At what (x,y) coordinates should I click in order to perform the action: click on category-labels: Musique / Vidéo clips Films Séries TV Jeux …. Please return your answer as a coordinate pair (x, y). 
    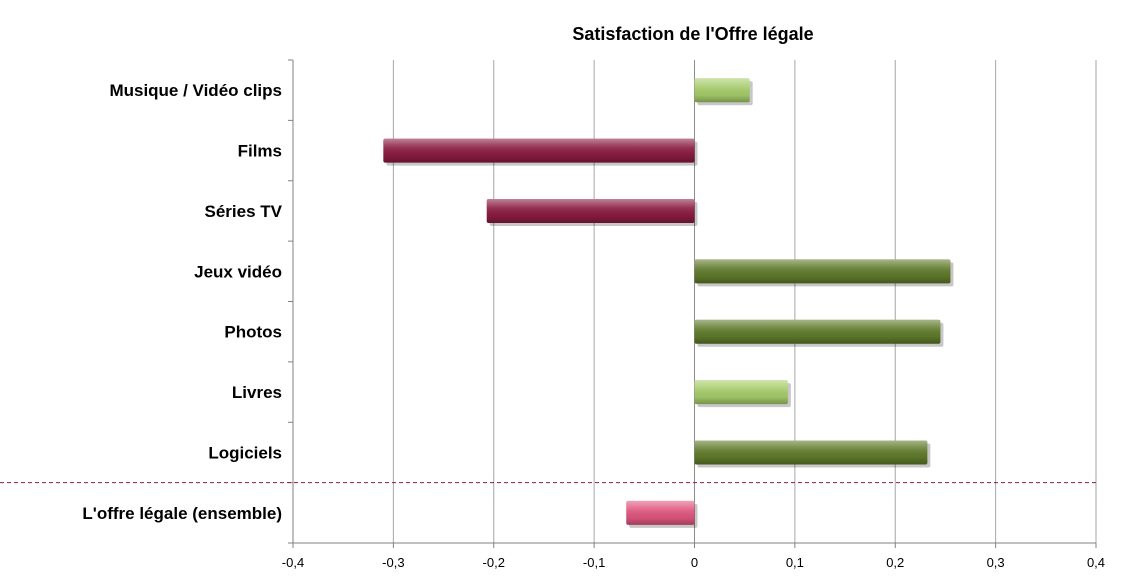
    Looking at the image, I should click on (182, 302).